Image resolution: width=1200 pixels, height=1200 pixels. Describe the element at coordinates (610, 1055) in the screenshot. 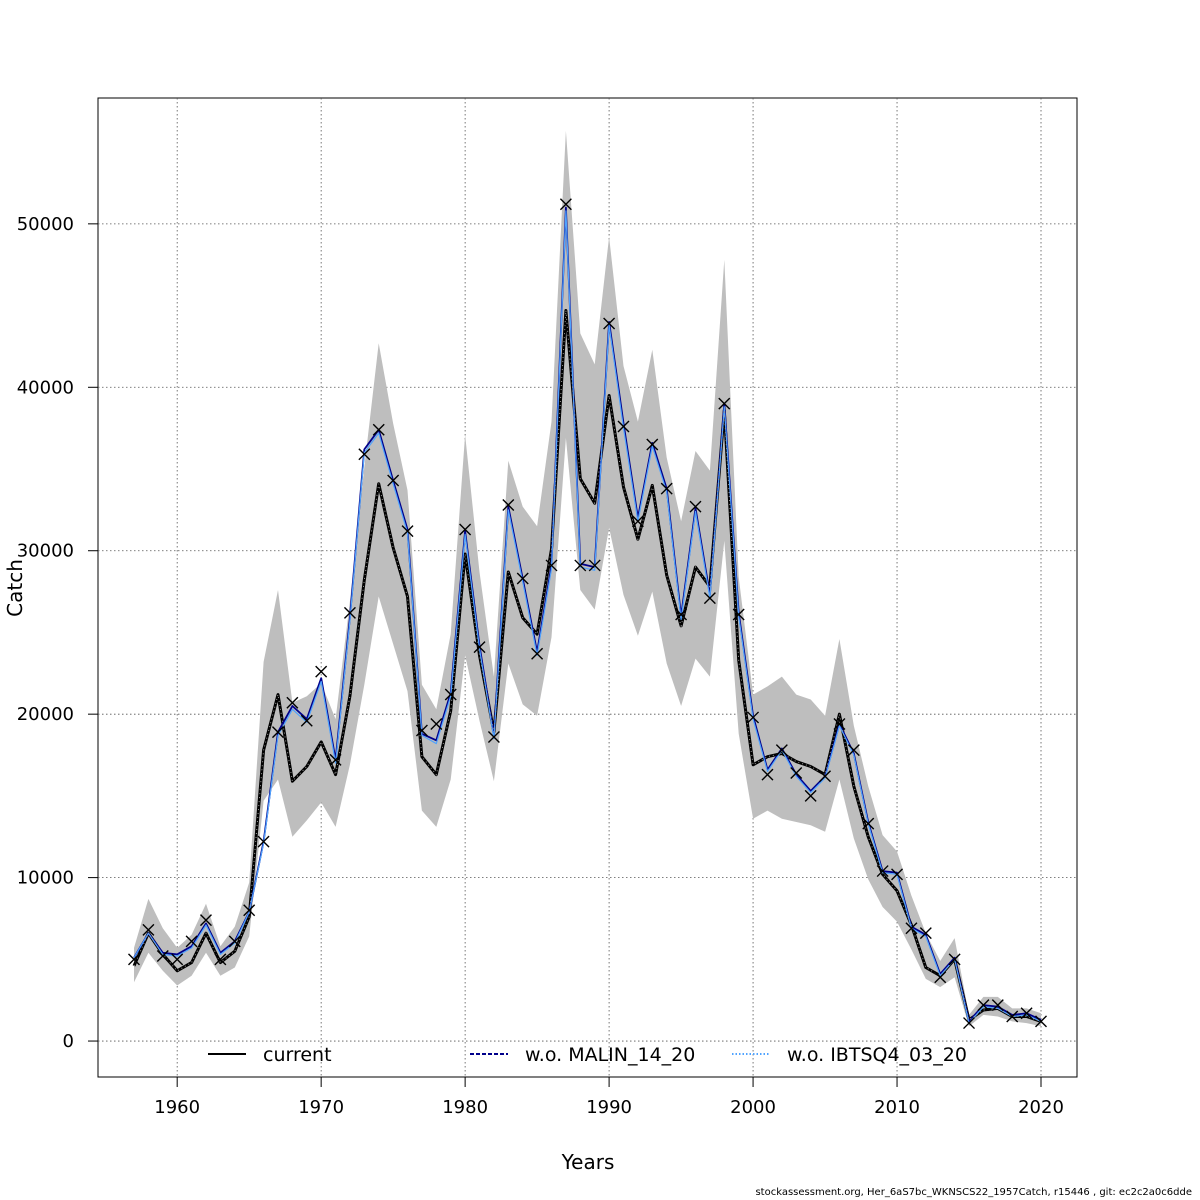

I see `legend-label: w.o. MALIN_14_20` at that location.